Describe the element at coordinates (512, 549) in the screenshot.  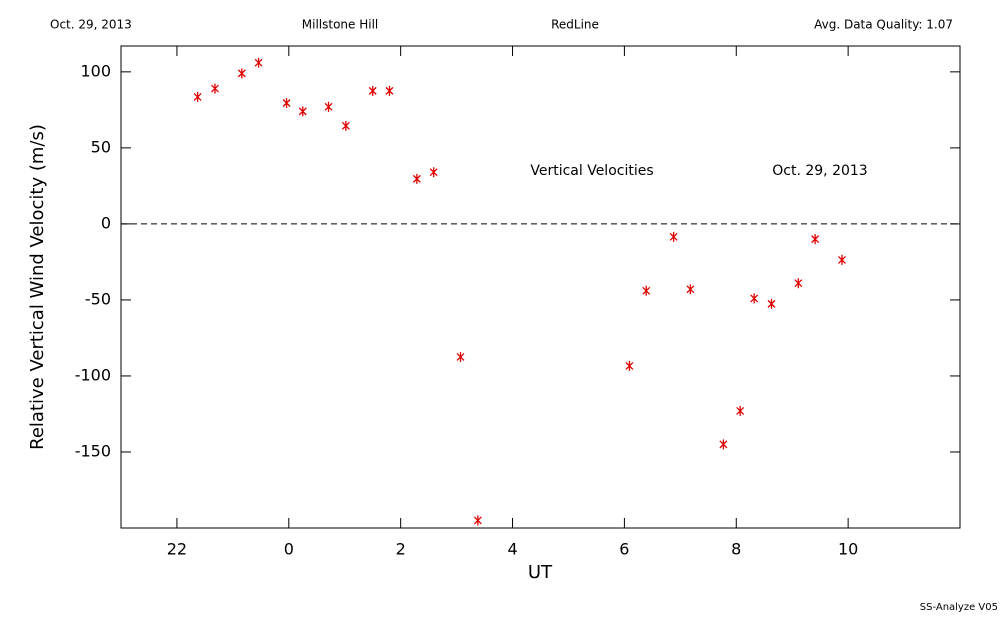
I see `x-tick-label: 4` at that location.